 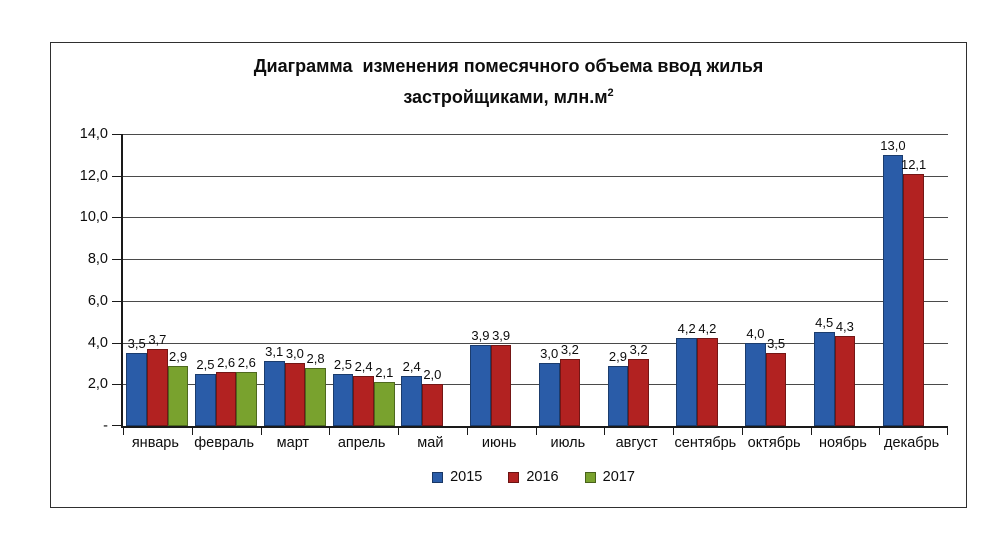 I want to click on bar-label-2015-m8: 2,9, so click(x=617, y=356).